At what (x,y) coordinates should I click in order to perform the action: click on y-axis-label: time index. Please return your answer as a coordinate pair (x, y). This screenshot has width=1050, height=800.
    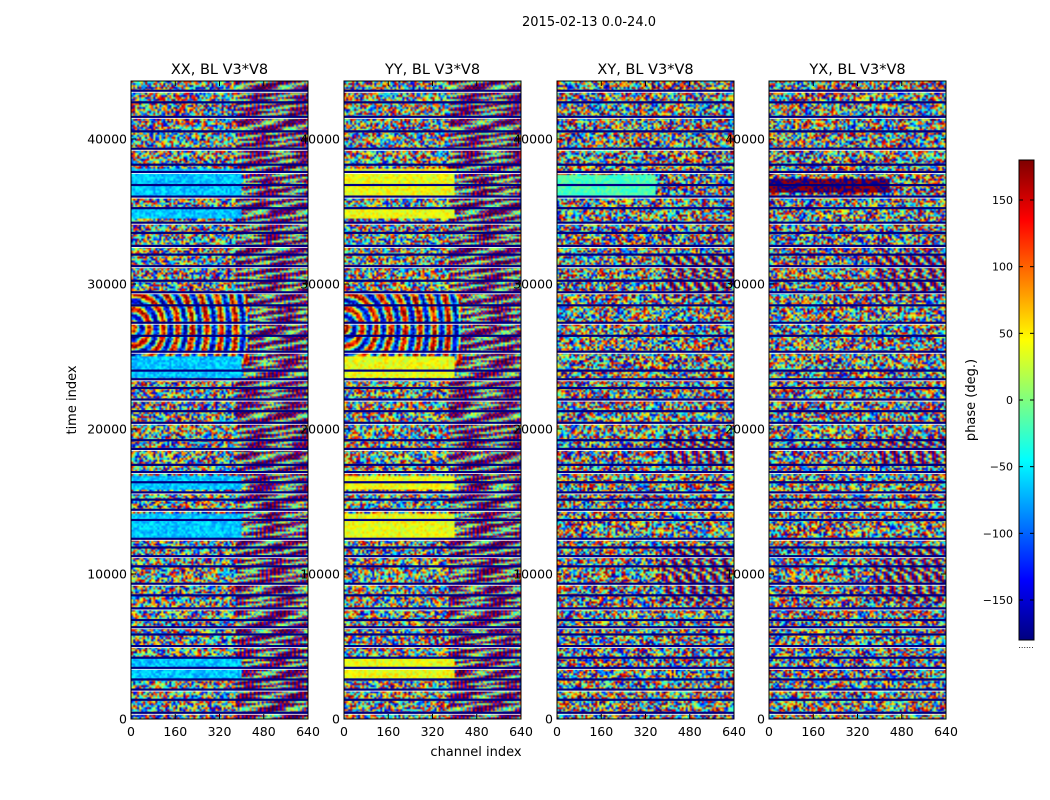
    Looking at the image, I should click on (72, 399).